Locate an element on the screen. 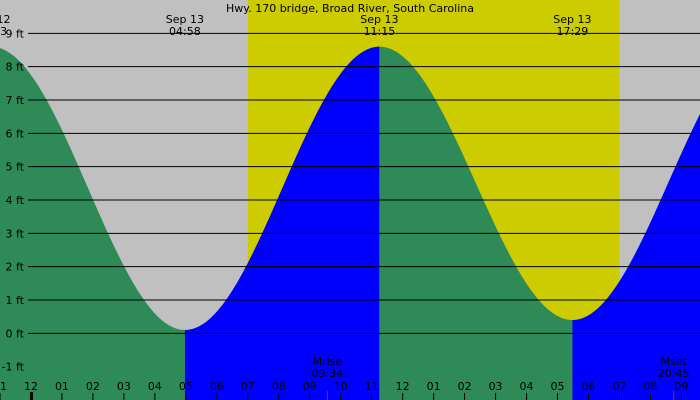  y-tick-label: 5 ft is located at coordinates (15, 167).